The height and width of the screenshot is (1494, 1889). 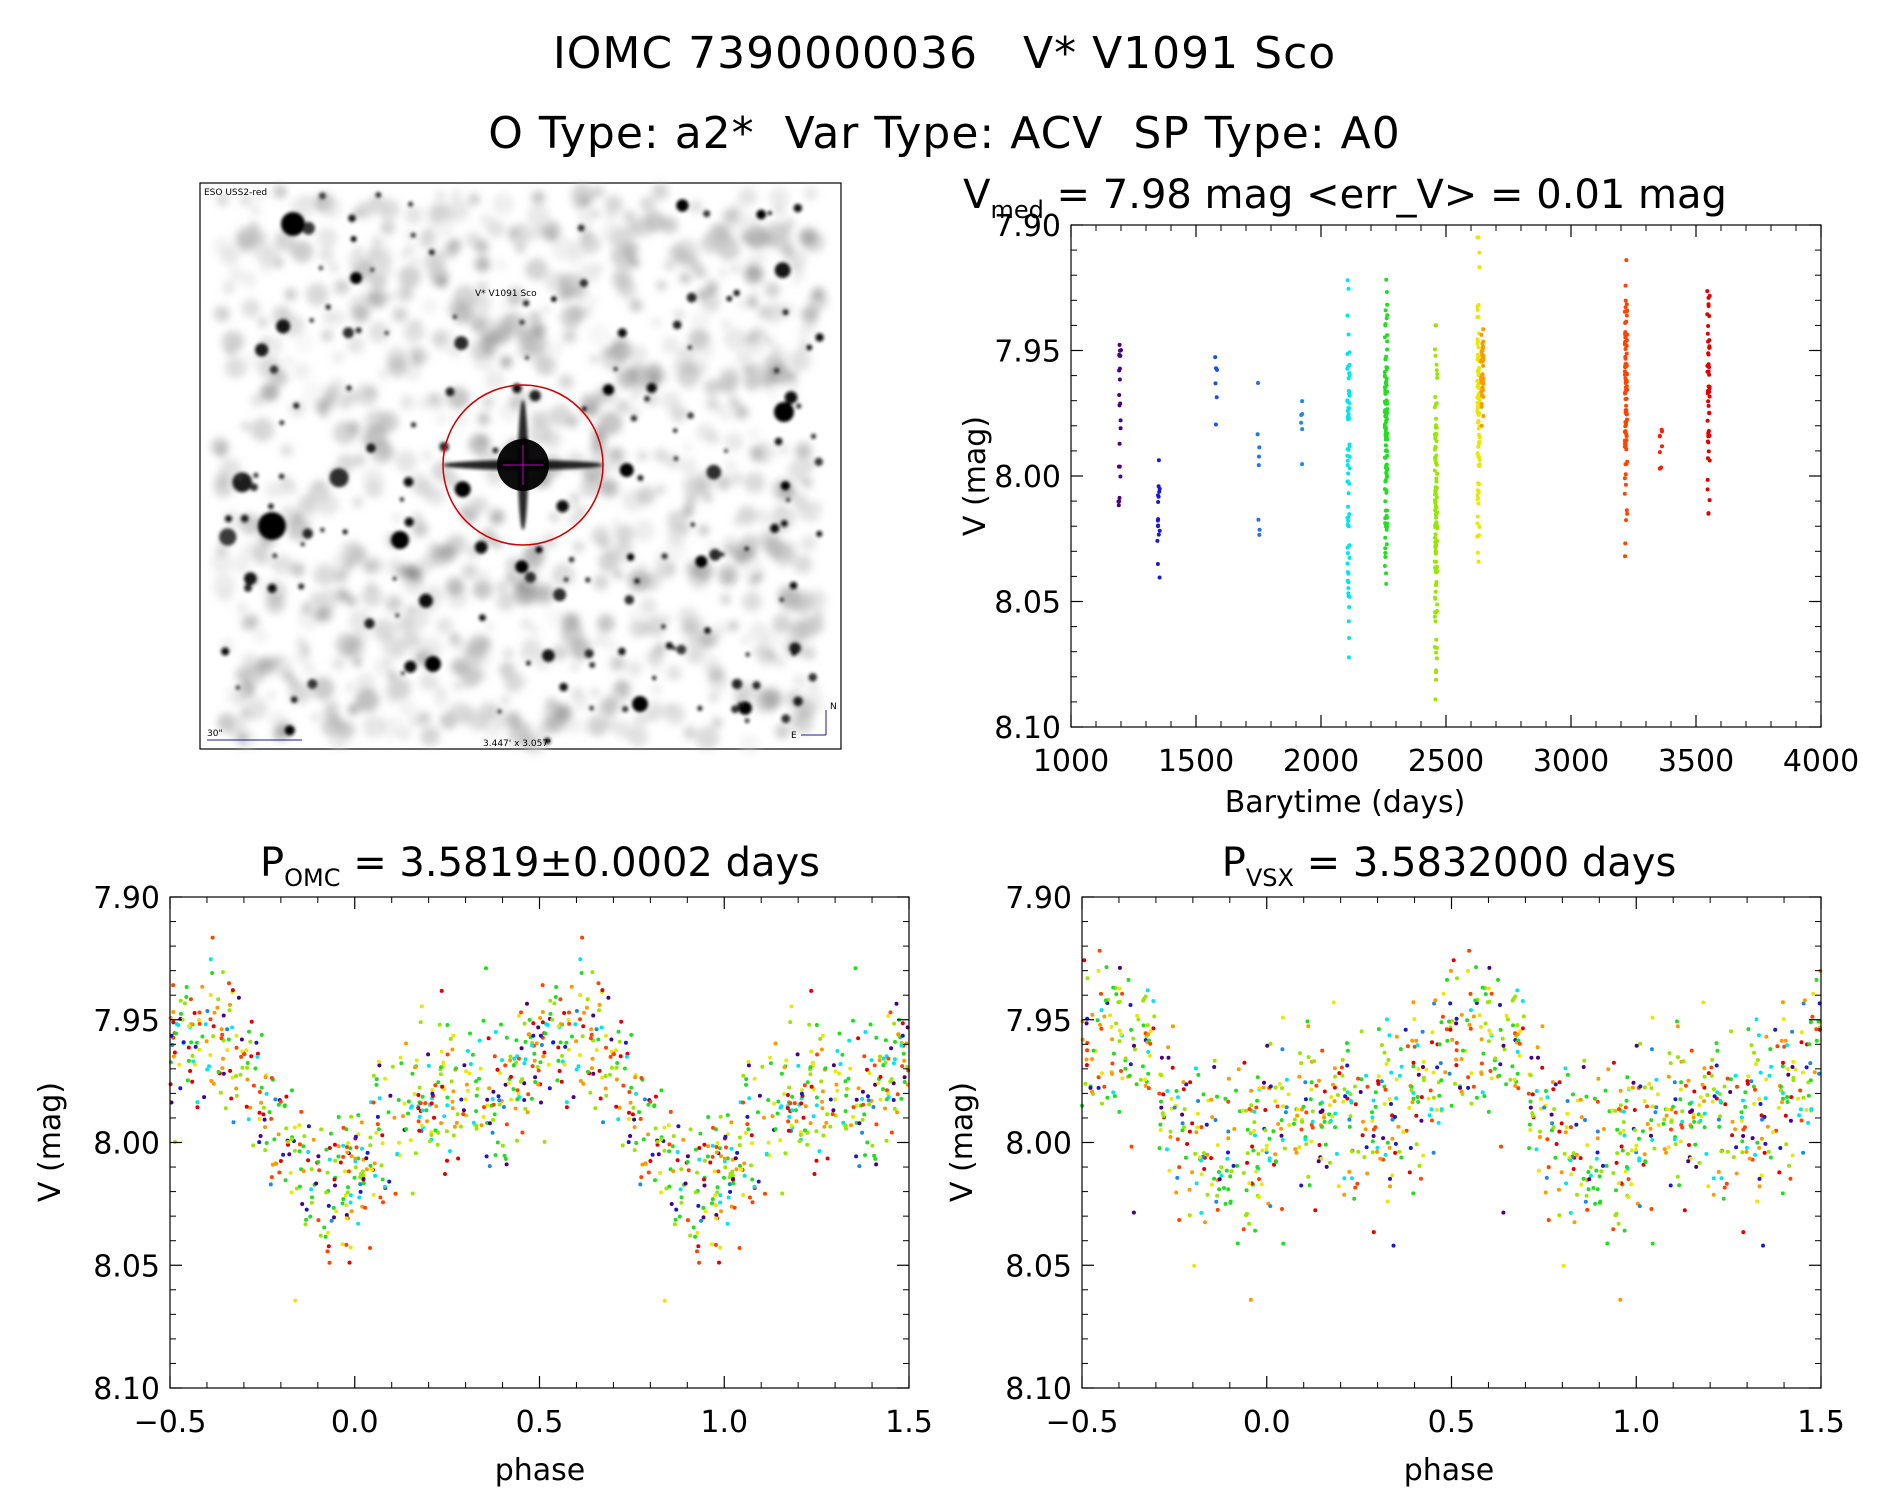 I want to click on y-tick-label: 8.05, so click(x=1038, y=1266).